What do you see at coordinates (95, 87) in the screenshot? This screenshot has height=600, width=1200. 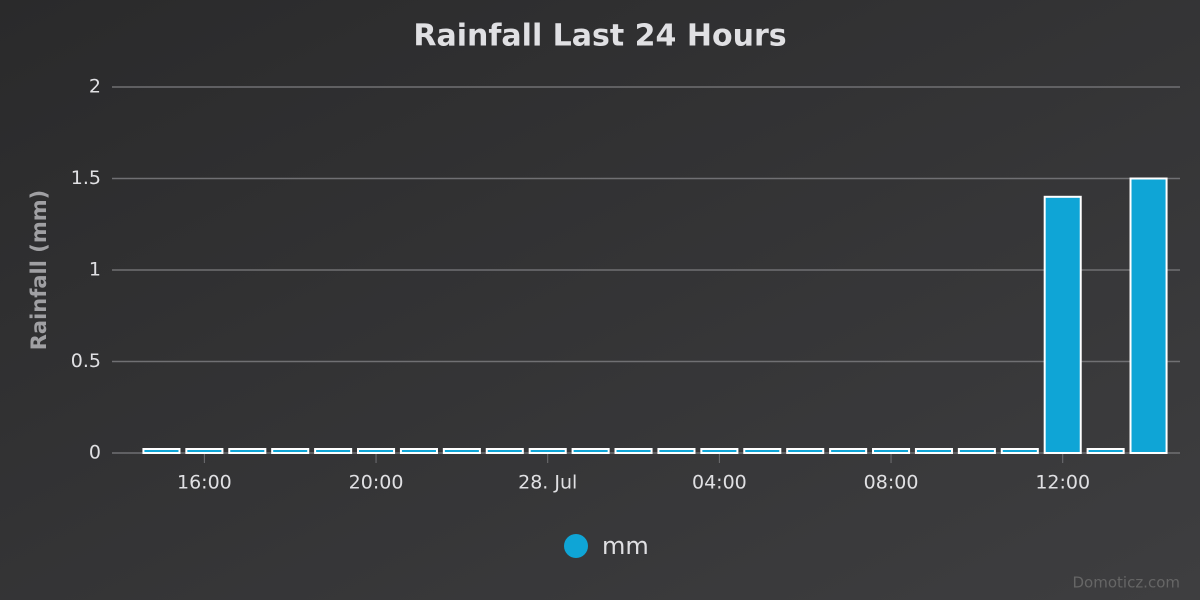 I see `y-tick-label: 2` at bounding box center [95, 87].